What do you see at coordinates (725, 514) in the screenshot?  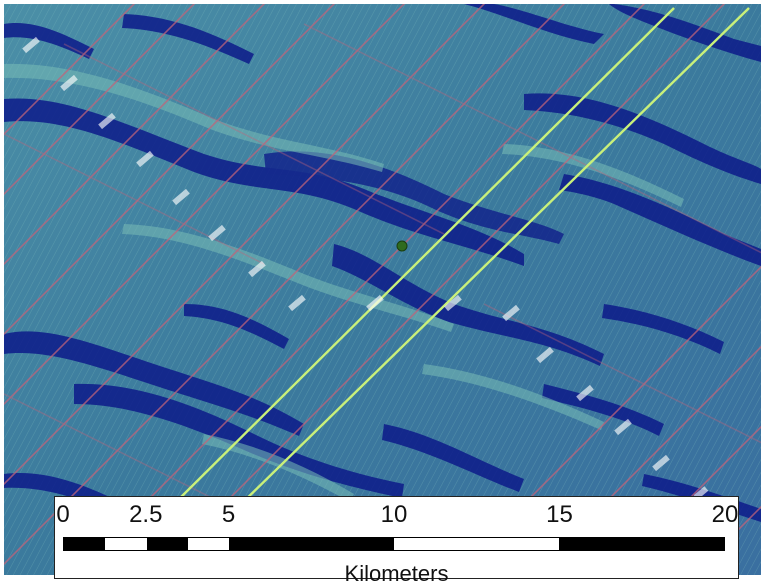 I see `scale-tick-label: 20` at bounding box center [725, 514].